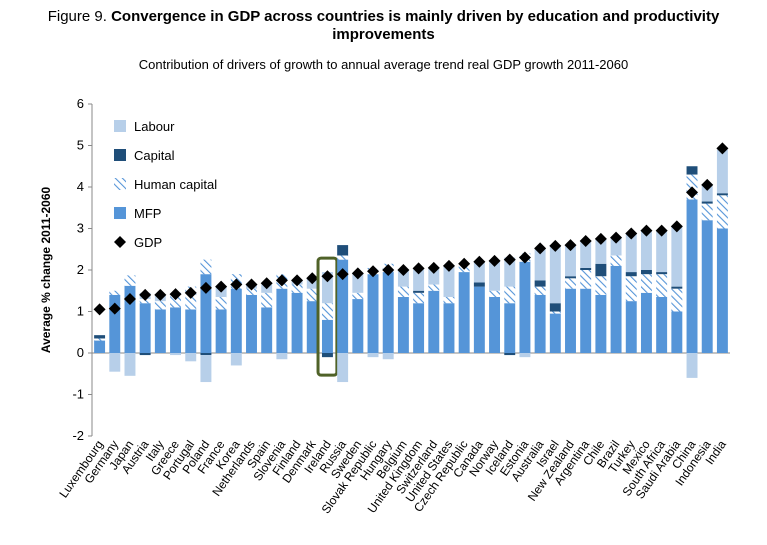 The image size is (767, 545). I want to click on y-tick-label: 0, so click(80, 352).